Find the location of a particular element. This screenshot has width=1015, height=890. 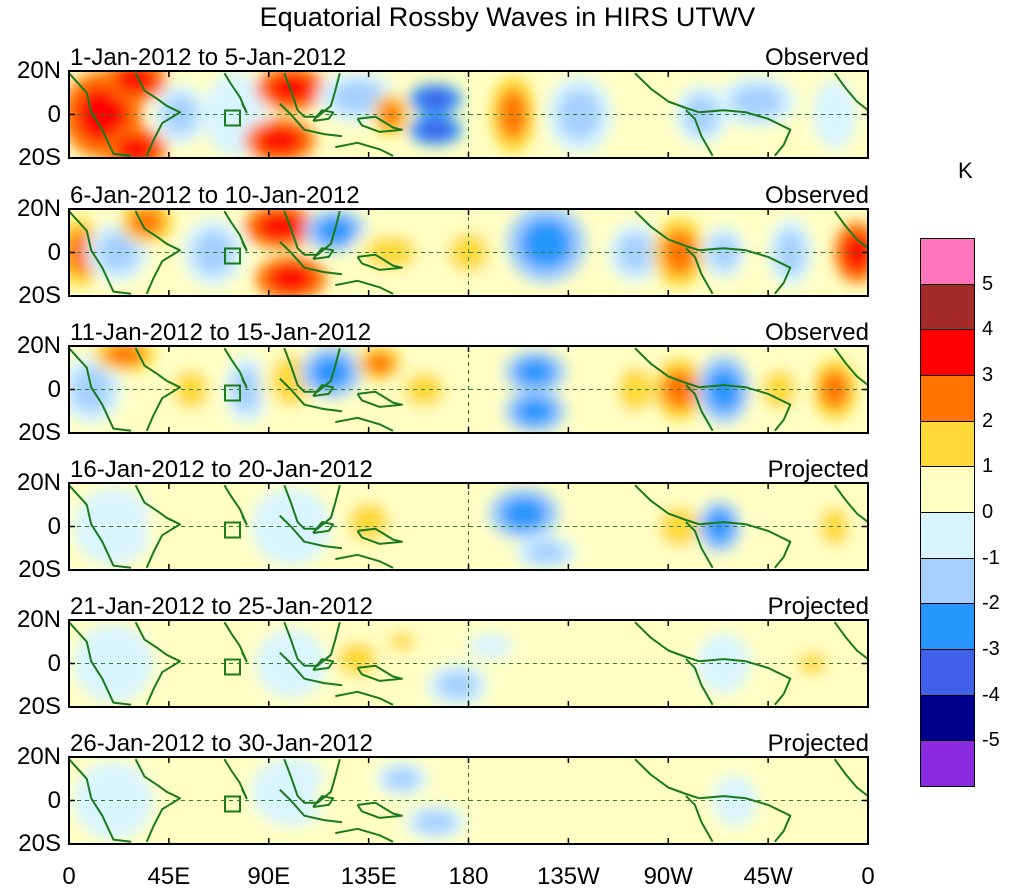

colorbar is located at coordinates (948, 512).